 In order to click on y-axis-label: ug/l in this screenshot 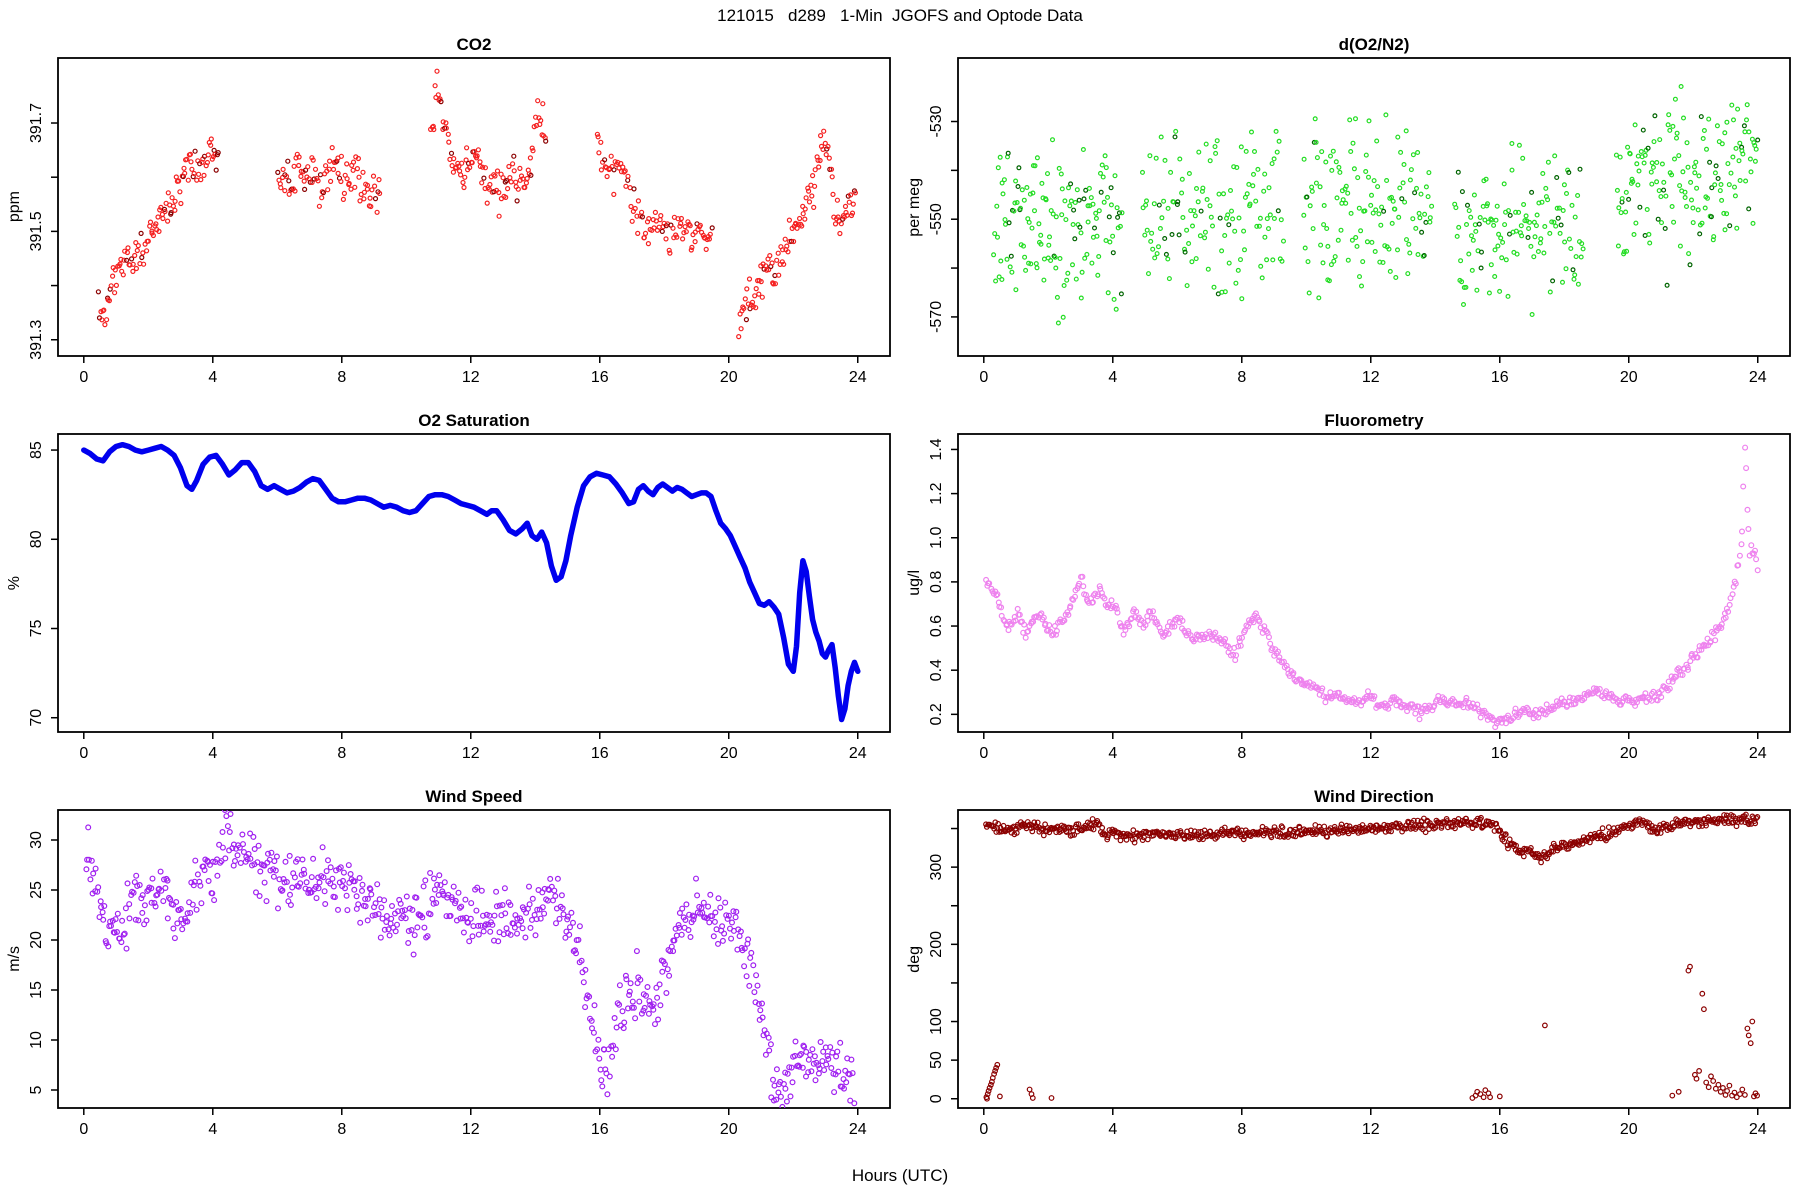, I will do `click(914, 583)`.